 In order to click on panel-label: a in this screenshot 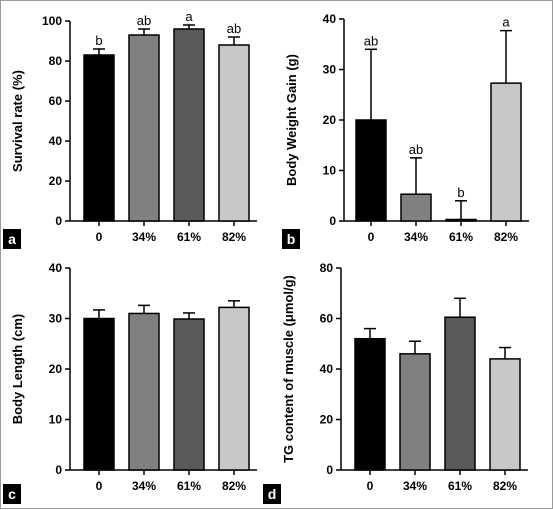, I will do `click(12, 239)`.